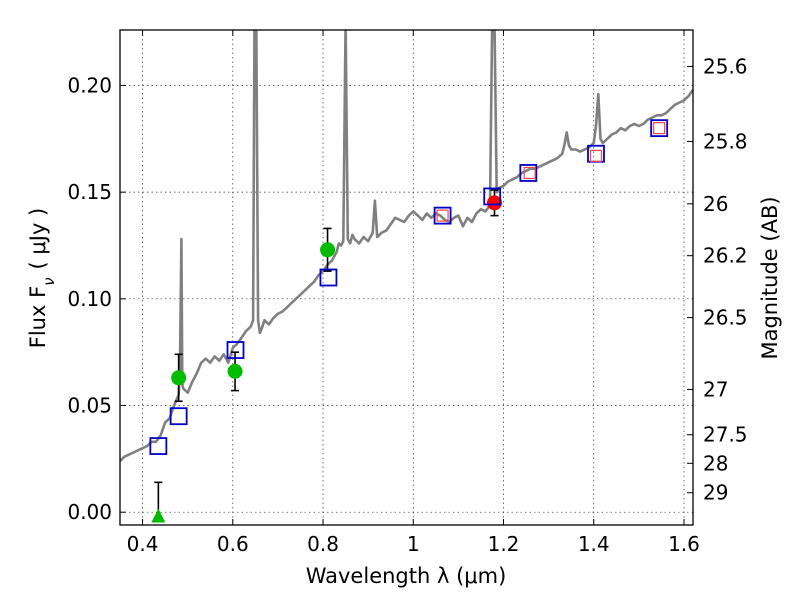  I want to click on y2-tick-label: 26, so click(715, 204).